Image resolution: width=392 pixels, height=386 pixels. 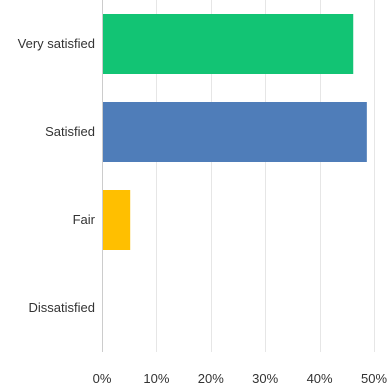 What do you see at coordinates (84, 219) in the screenshot?
I see `category-label: Fair` at bounding box center [84, 219].